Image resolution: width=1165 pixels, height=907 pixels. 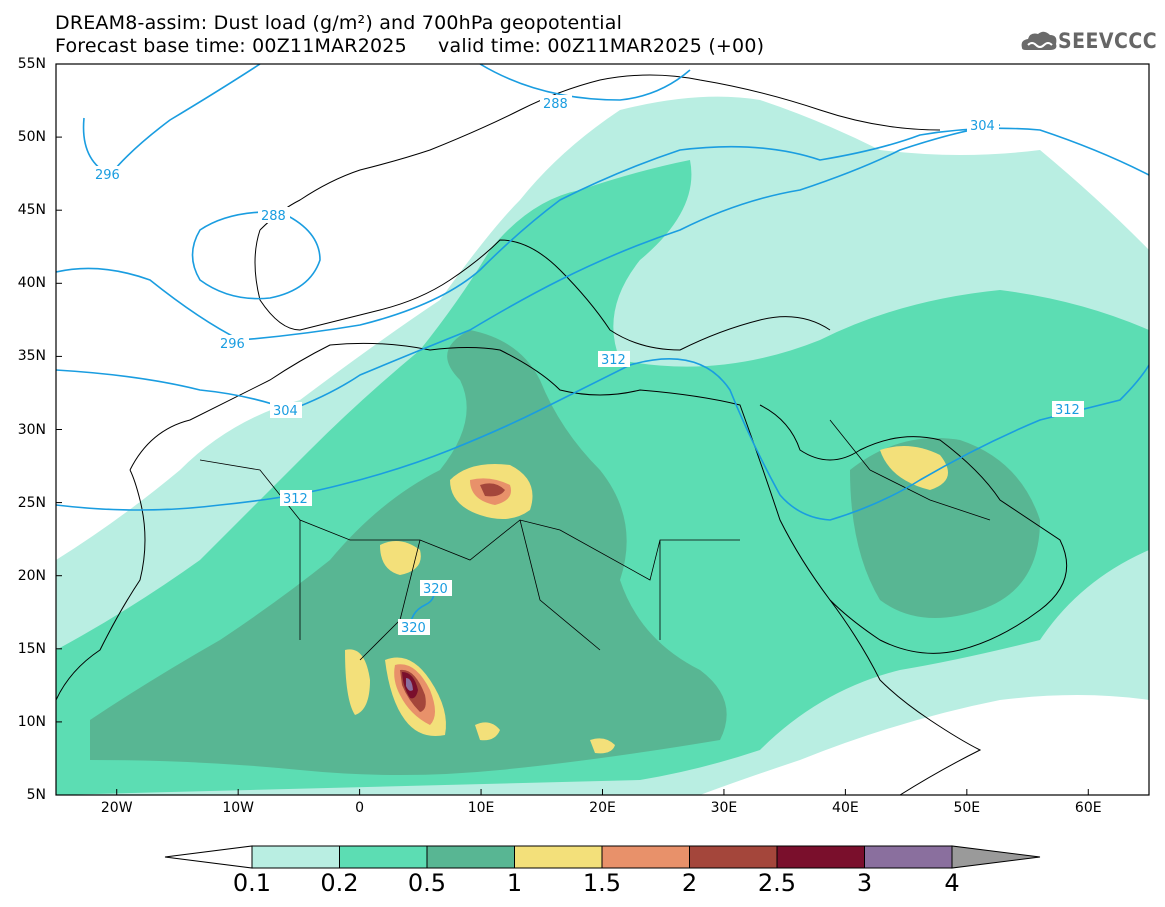 I want to click on lat-tick-label: 55N, so click(x=31, y=64).